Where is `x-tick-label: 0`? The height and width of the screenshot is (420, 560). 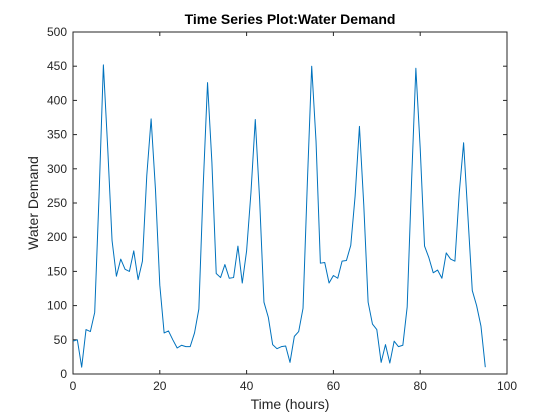 x-tick-label: 0 is located at coordinates (73, 386).